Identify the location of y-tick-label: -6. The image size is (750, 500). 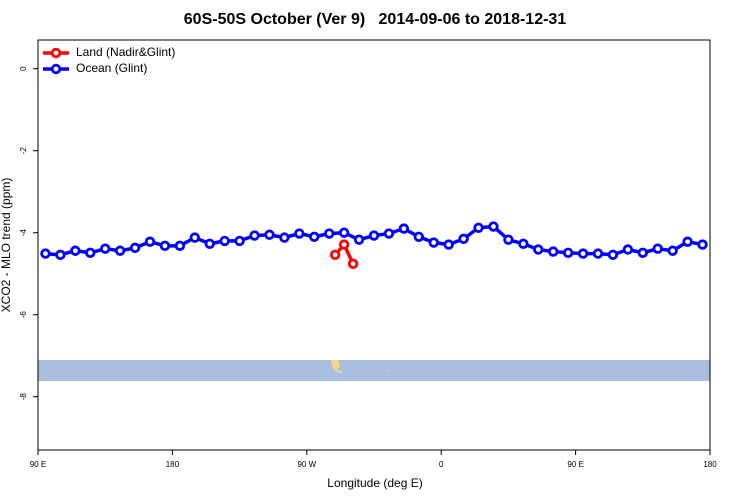
(23, 315).